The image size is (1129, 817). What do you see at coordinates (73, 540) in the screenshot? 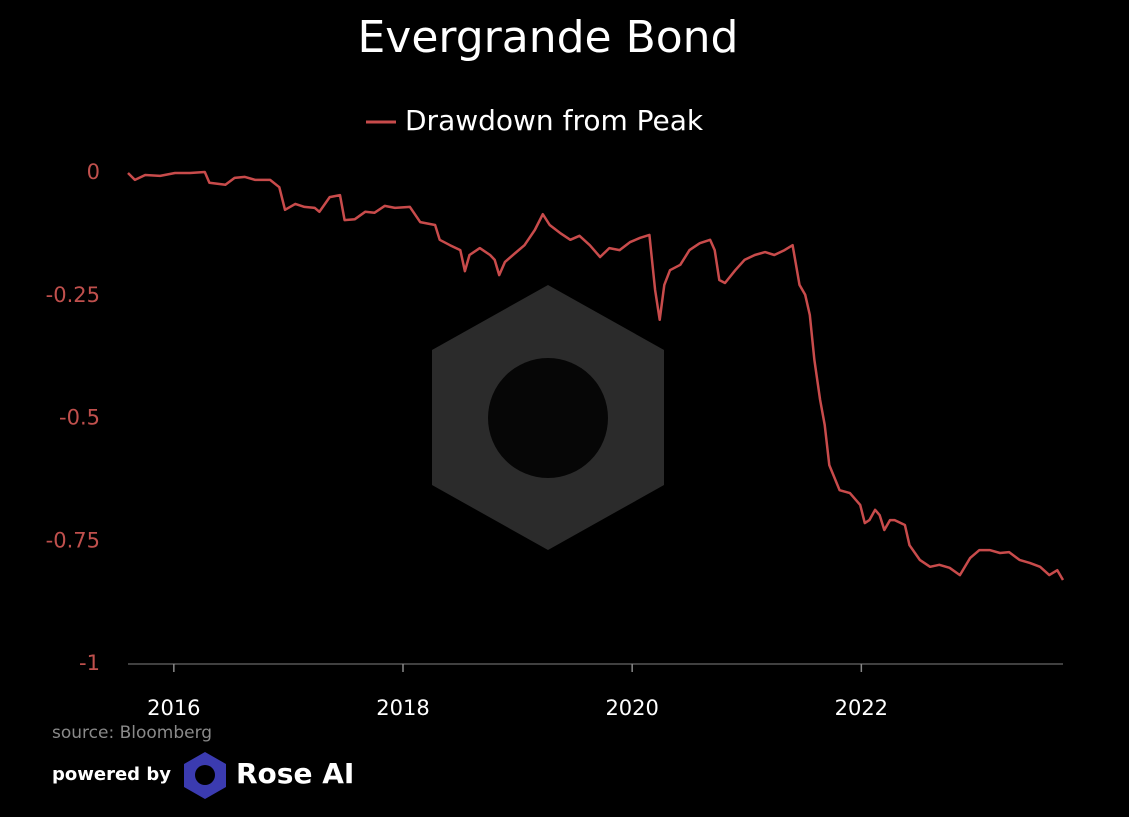
I see `y-tick-label: -0.75` at bounding box center [73, 540].